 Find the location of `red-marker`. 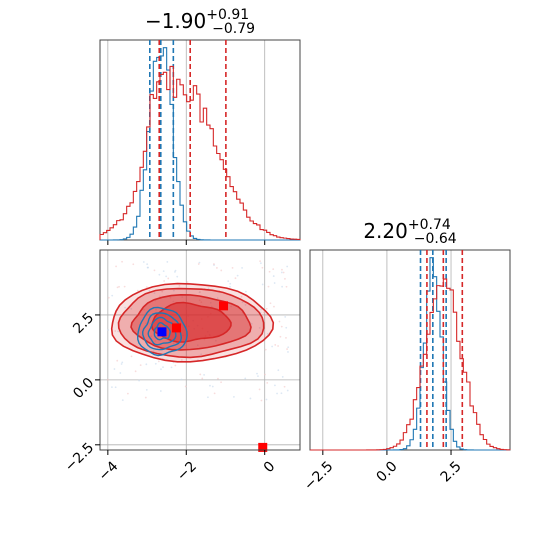

red-marker is located at coordinates (263, 447).